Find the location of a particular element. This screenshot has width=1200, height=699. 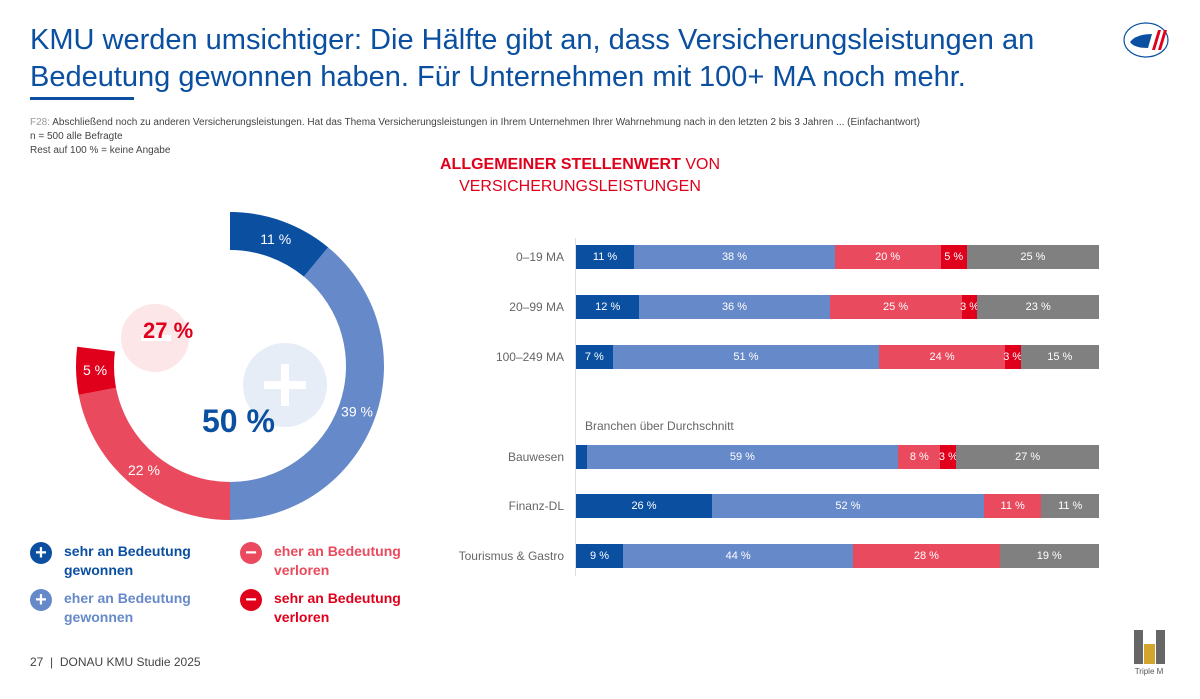

legend-item-eher_gewonnen: + eher an Bedeutung gewonnen is located at coordinates (122, 608).